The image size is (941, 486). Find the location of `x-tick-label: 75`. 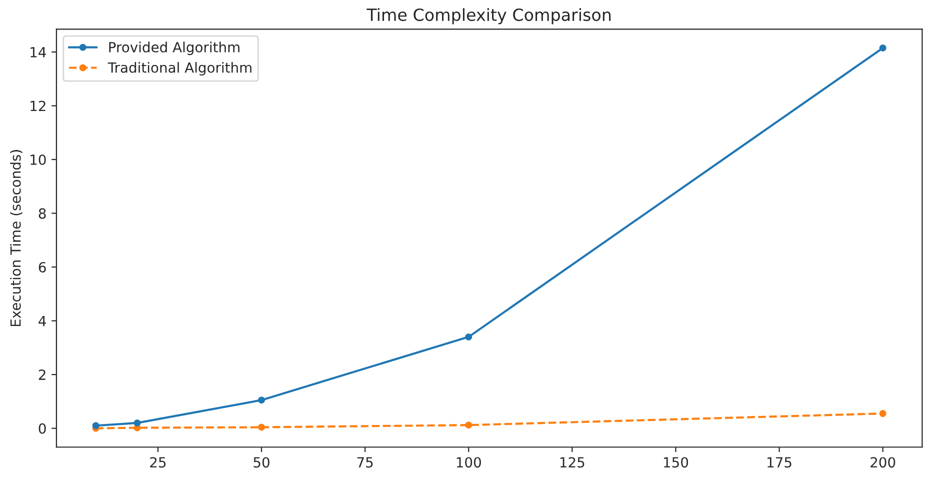

x-tick-label: 75 is located at coordinates (365, 462).